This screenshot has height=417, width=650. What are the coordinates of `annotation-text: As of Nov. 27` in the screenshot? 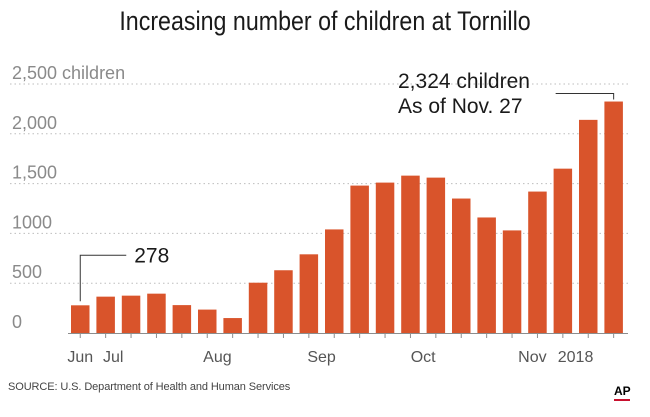 It's located at (460, 106).